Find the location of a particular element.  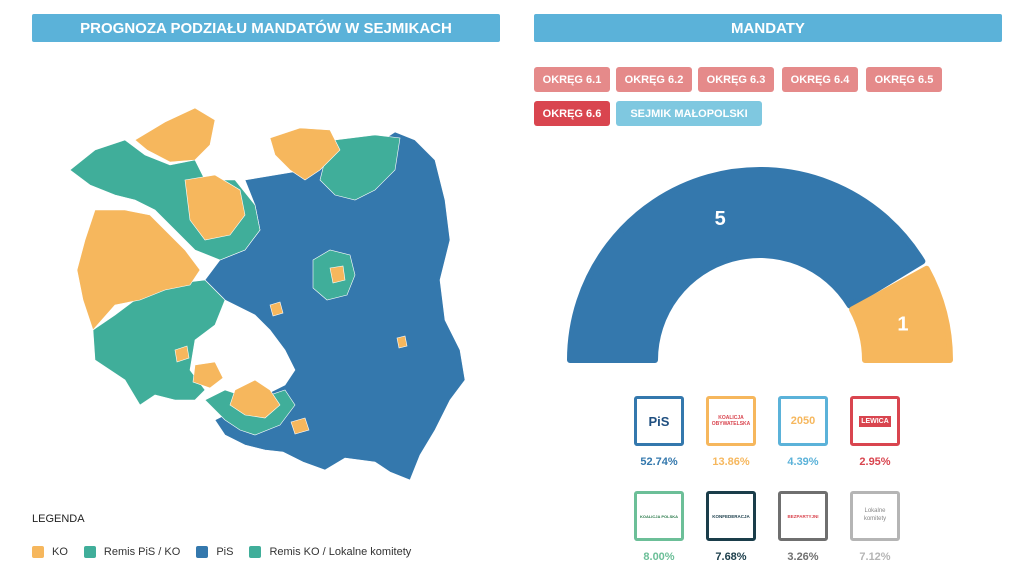

legend-item-remis-pis-ko: Remis PiS / KO is located at coordinates (132, 552).